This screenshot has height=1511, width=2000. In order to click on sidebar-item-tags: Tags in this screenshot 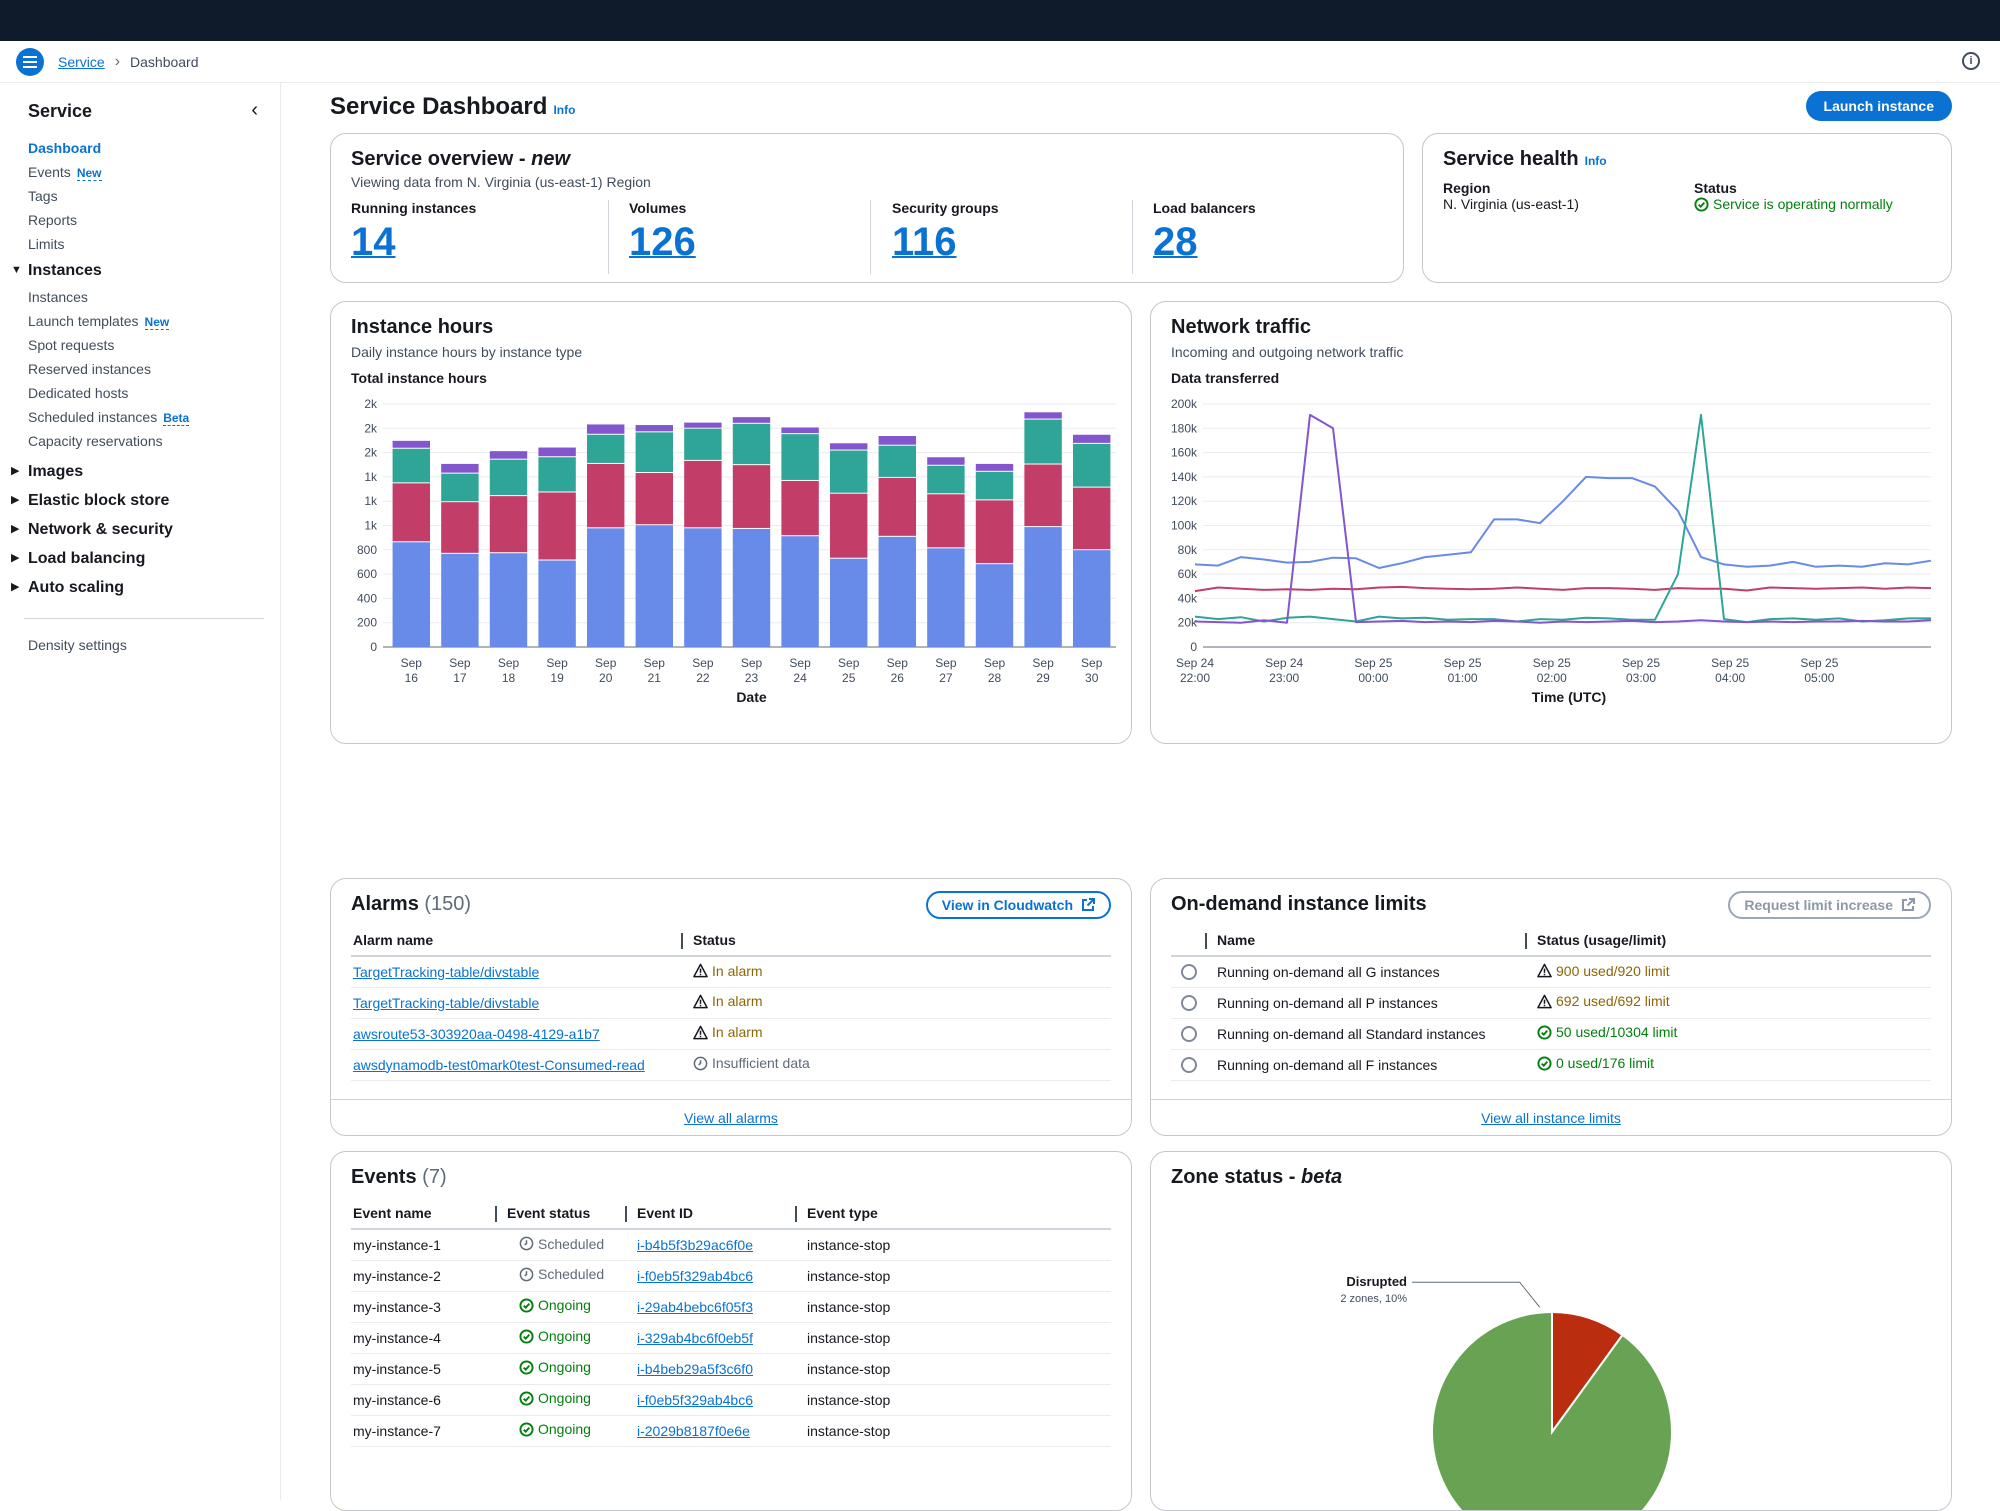, I will do `click(154, 196)`.